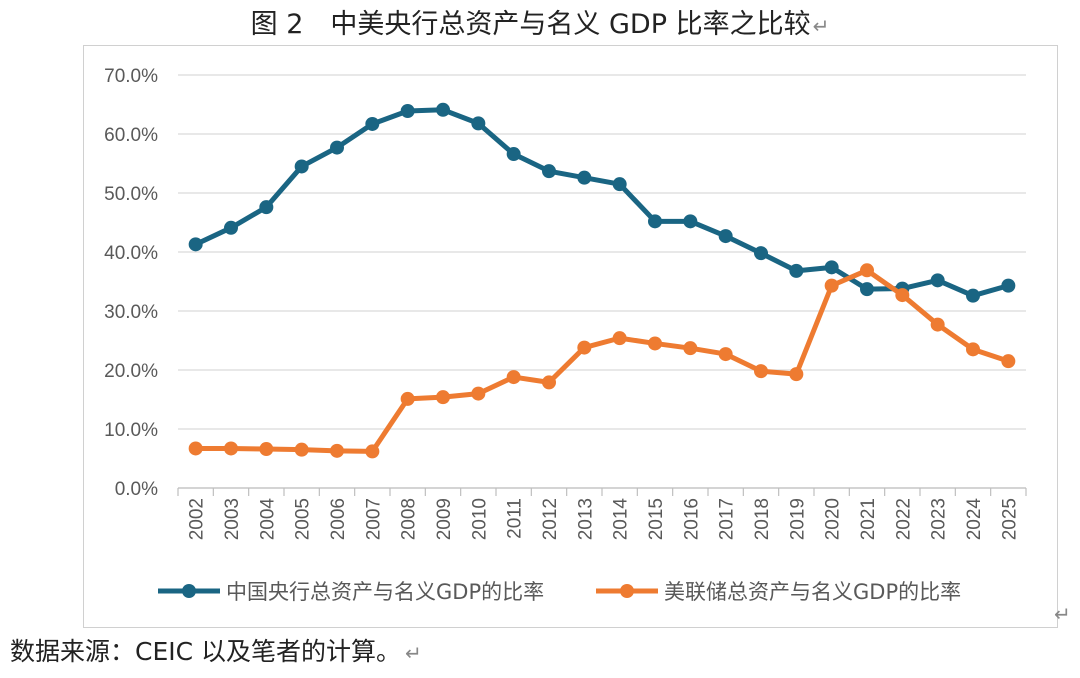  I want to click on x-tick-label: 2019, so click(797, 519).